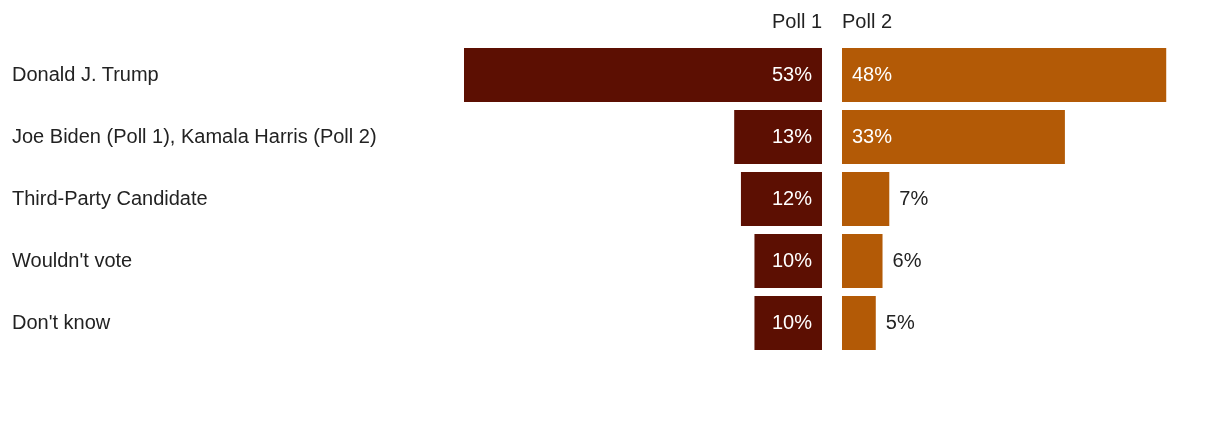 Image resolution: width=1220 pixels, height=426 pixels. What do you see at coordinates (914, 197) in the screenshot?
I see `data-label: 7%` at bounding box center [914, 197].